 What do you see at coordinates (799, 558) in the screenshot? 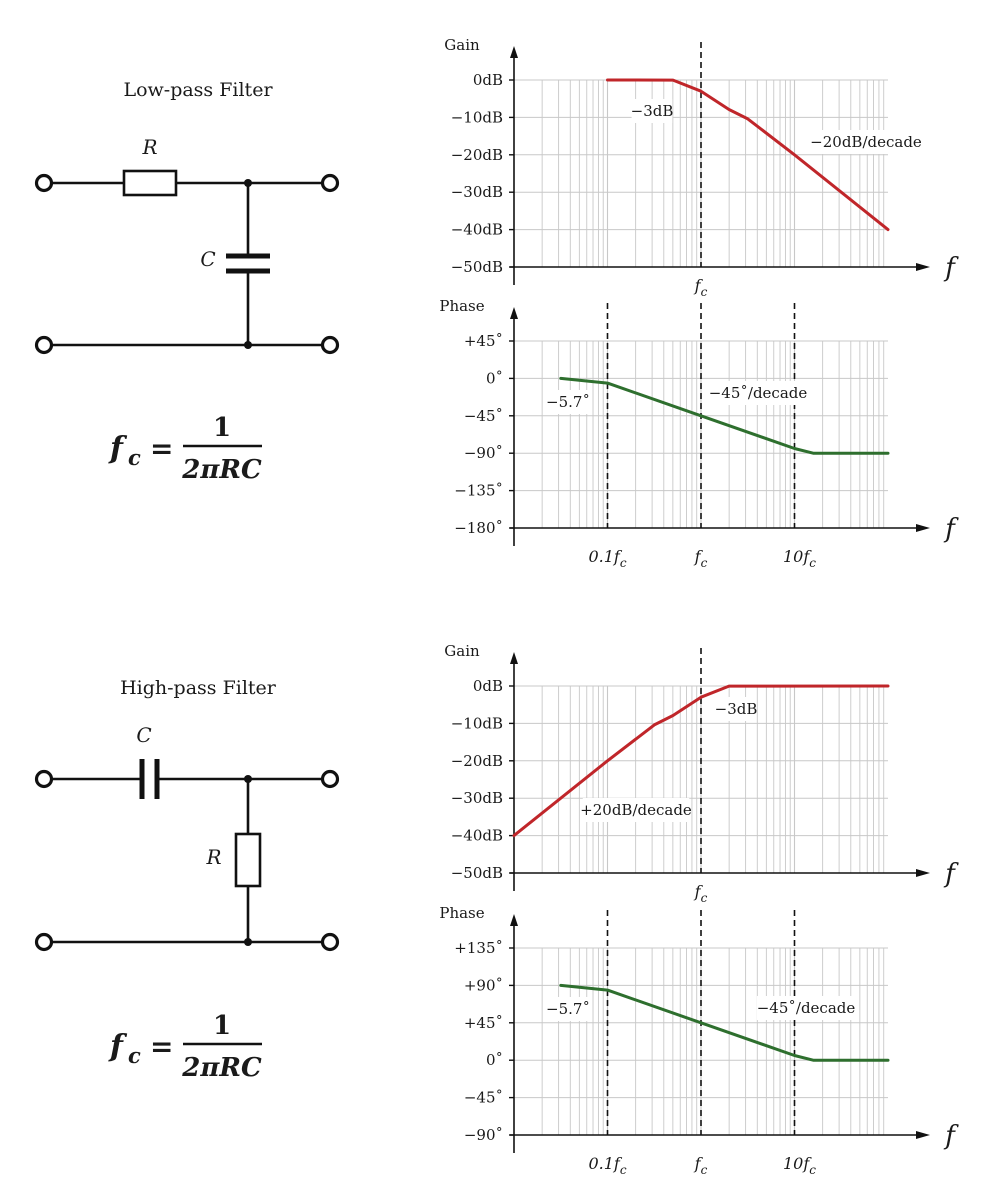
I see `x-tick-label: 10fc` at bounding box center [799, 558].